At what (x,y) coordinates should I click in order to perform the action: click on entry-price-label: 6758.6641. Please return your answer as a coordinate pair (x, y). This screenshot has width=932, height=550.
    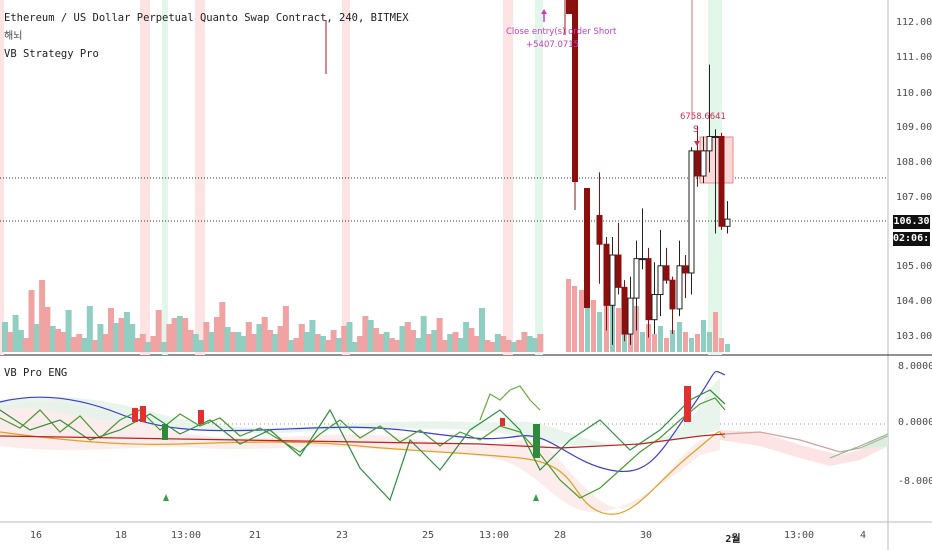
    Looking at the image, I should click on (703, 117).